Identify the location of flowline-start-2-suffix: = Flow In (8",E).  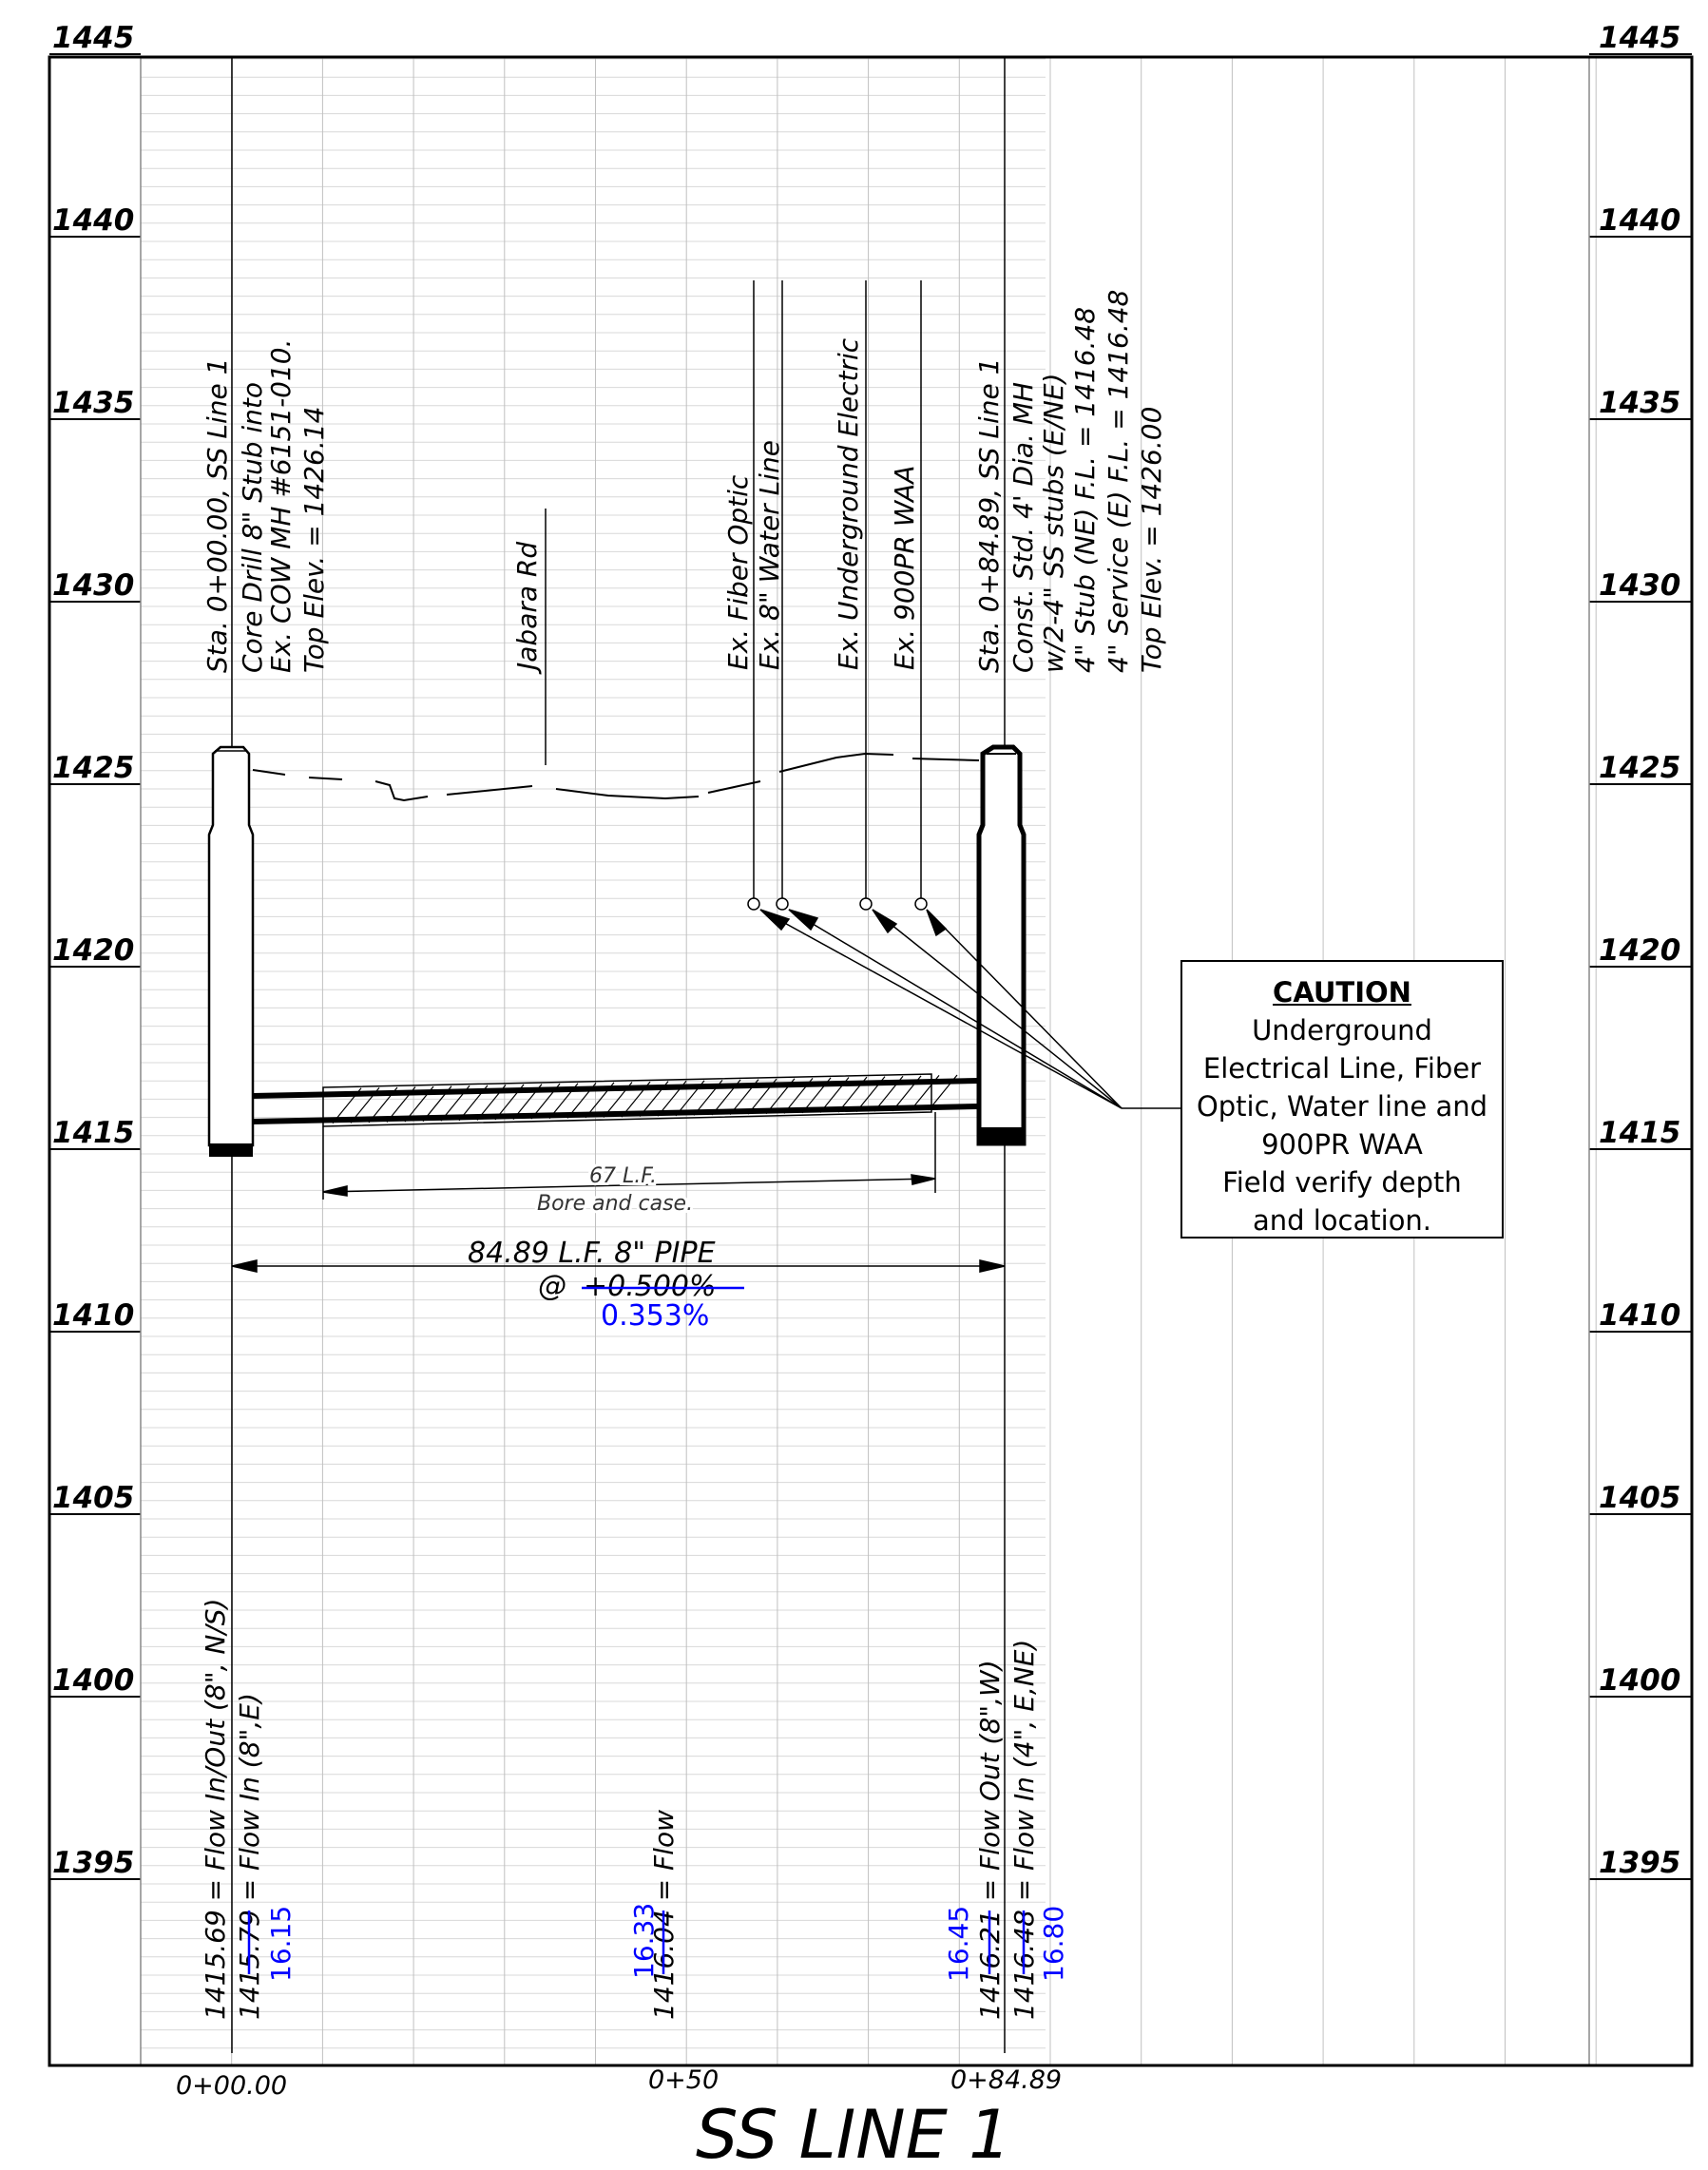
(249, 1801).